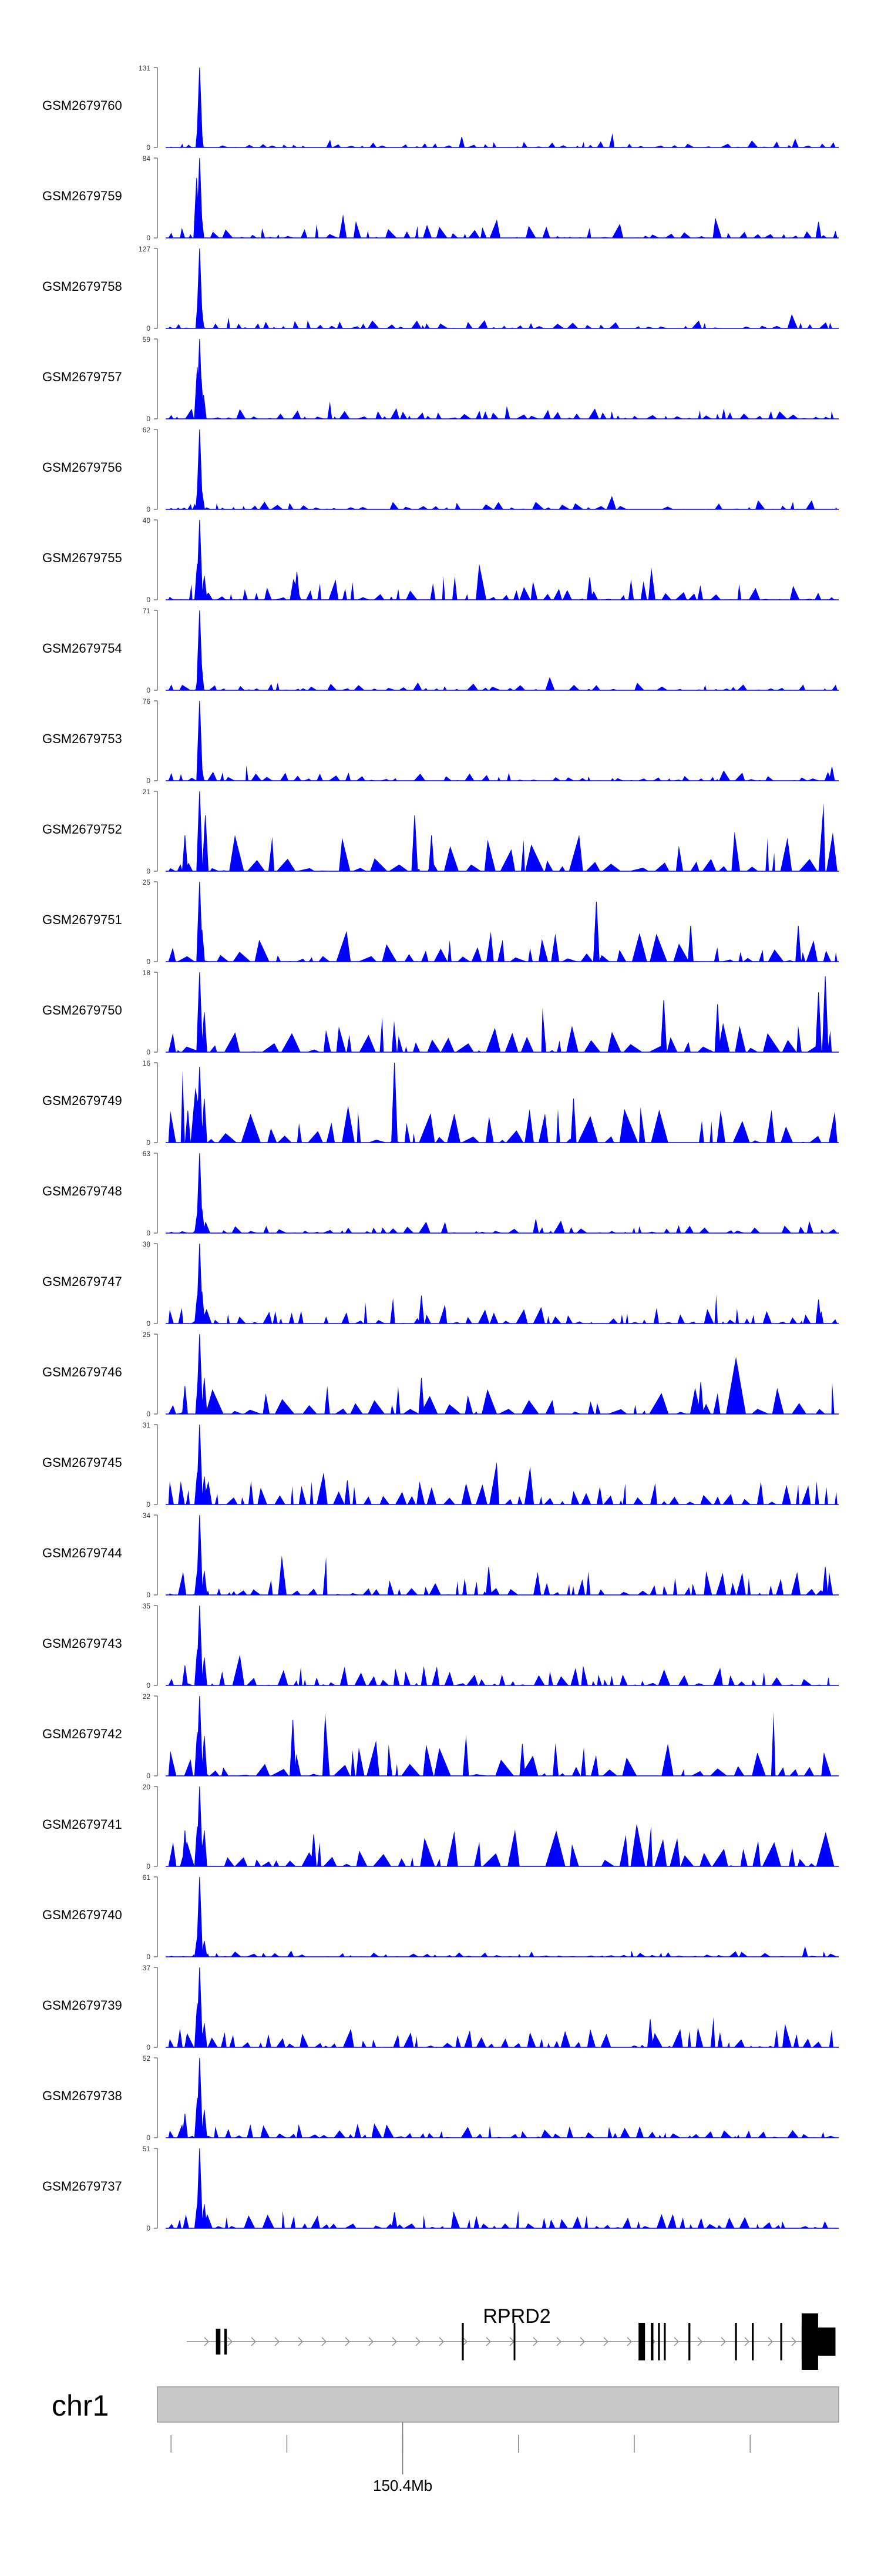 This screenshot has width=881, height=2576. Describe the element at coordinates (441, 922) in the screenshot. I see `track-GSM2679751: GSM2679751 25 0` at that location.